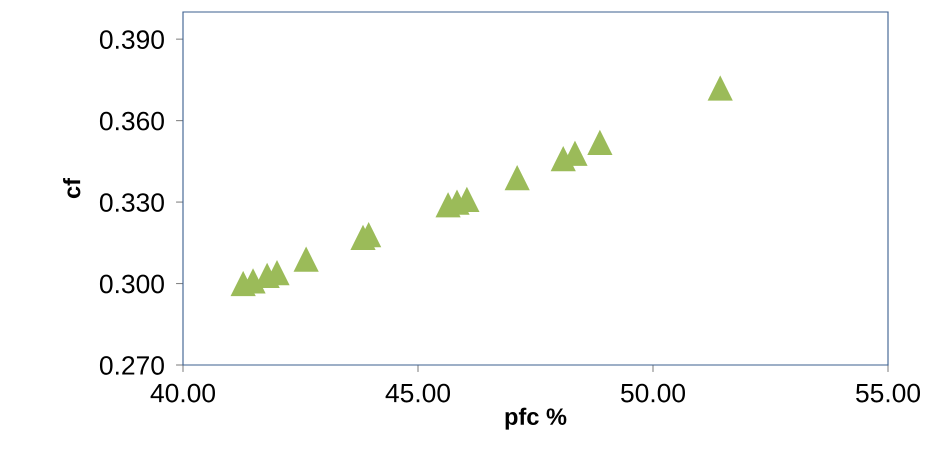 The image size is (934, 464). What do you see at coordinates (888, 393) in the screenshot?
I see `x-tick-label: 55.00` at bounding box center [888, 393].